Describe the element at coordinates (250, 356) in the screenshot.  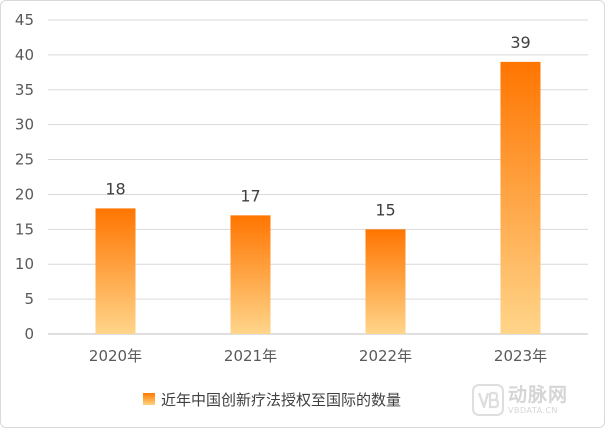
I see `x-tick-label: 2021年` at that location.